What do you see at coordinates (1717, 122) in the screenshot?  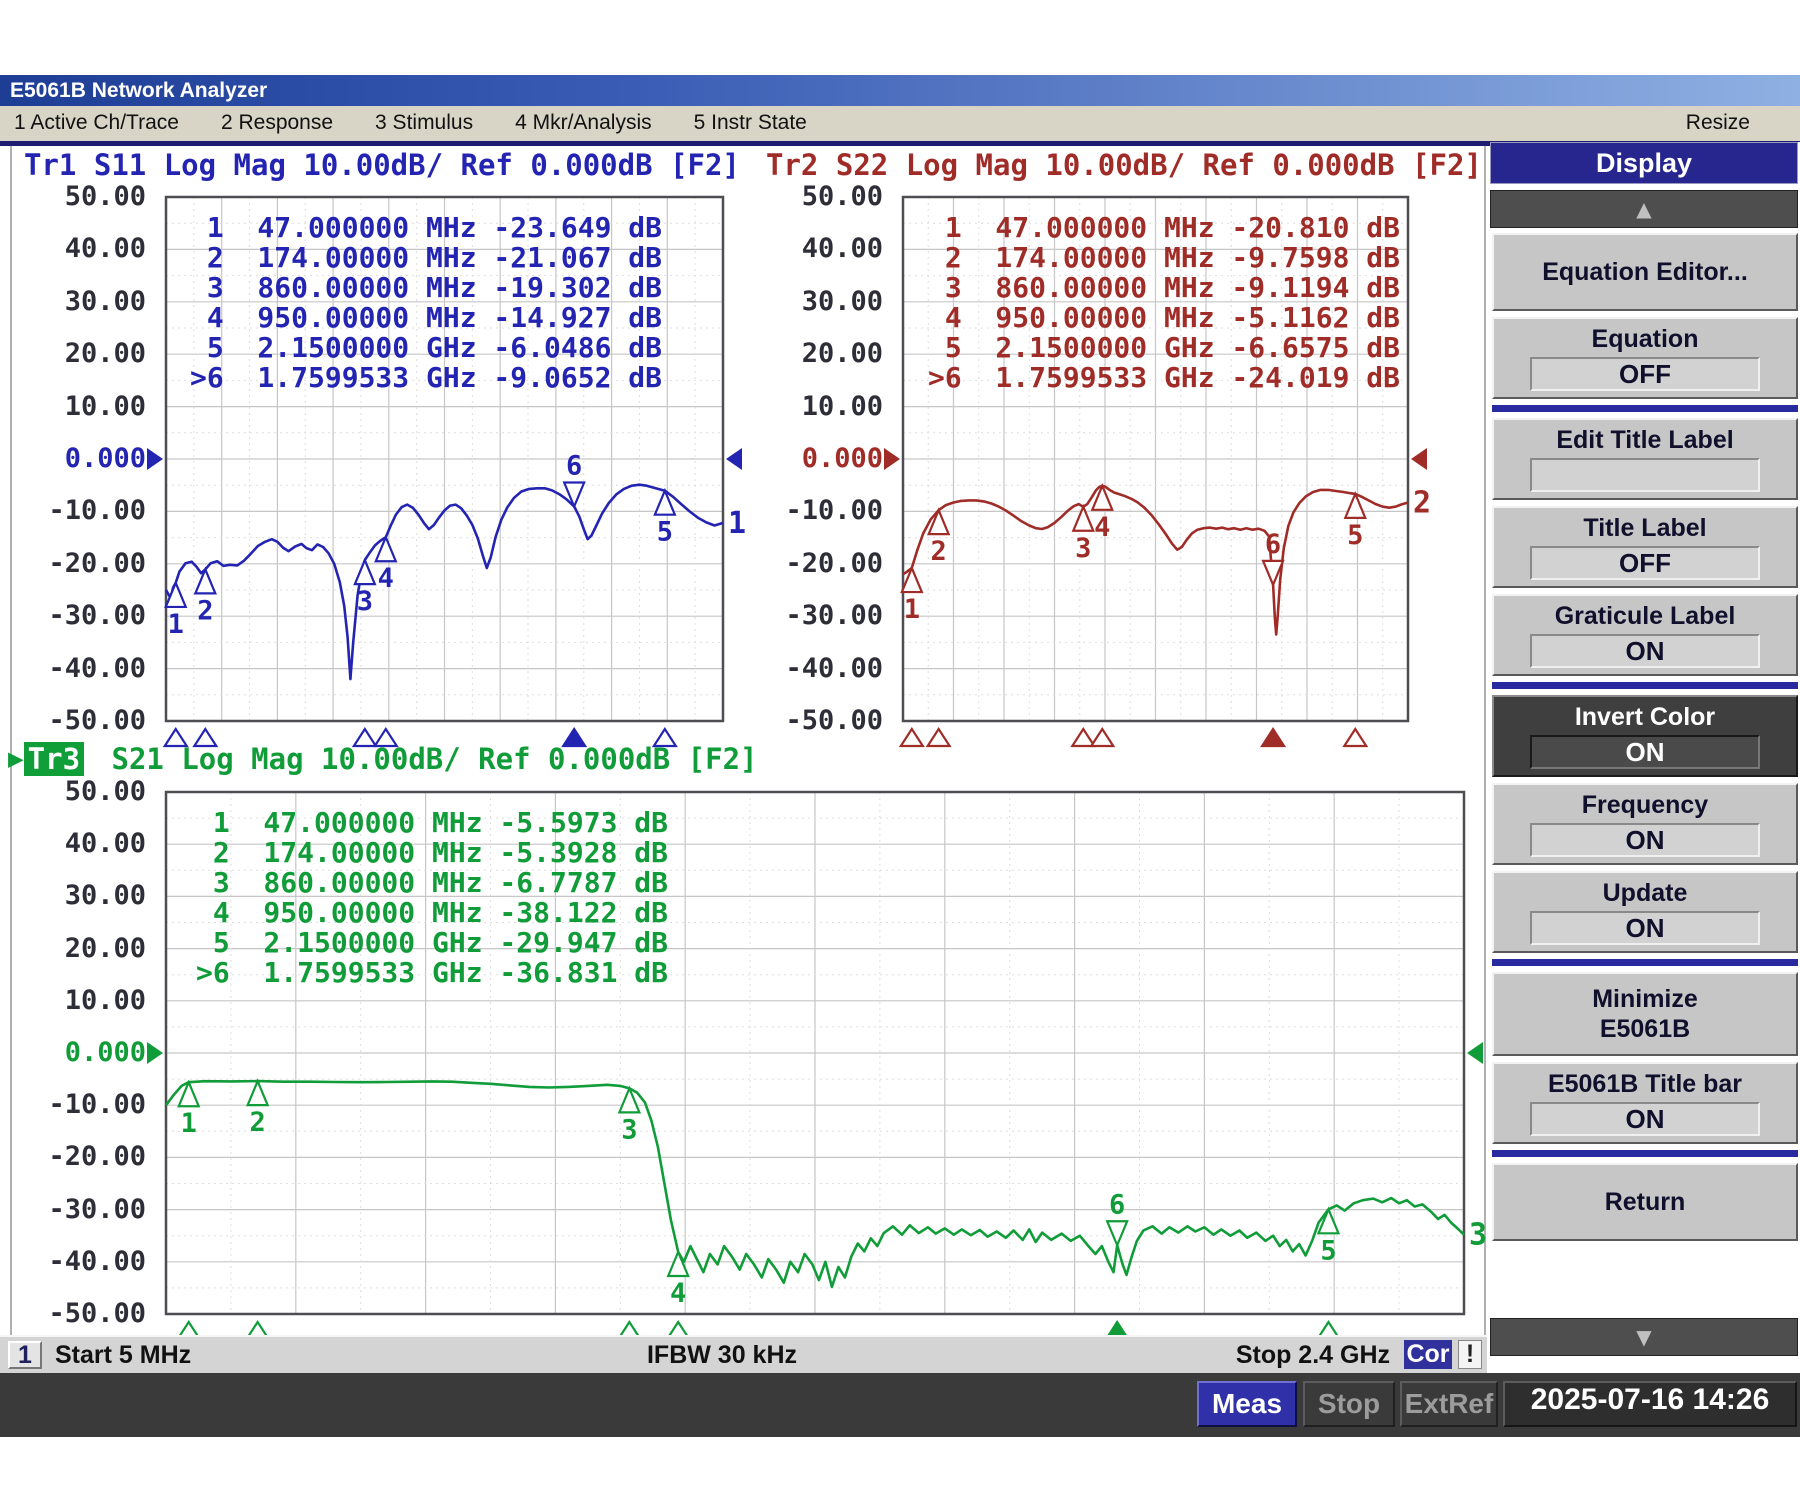 I see `menu-resize: Resize` at bounding box center [1717, 122].